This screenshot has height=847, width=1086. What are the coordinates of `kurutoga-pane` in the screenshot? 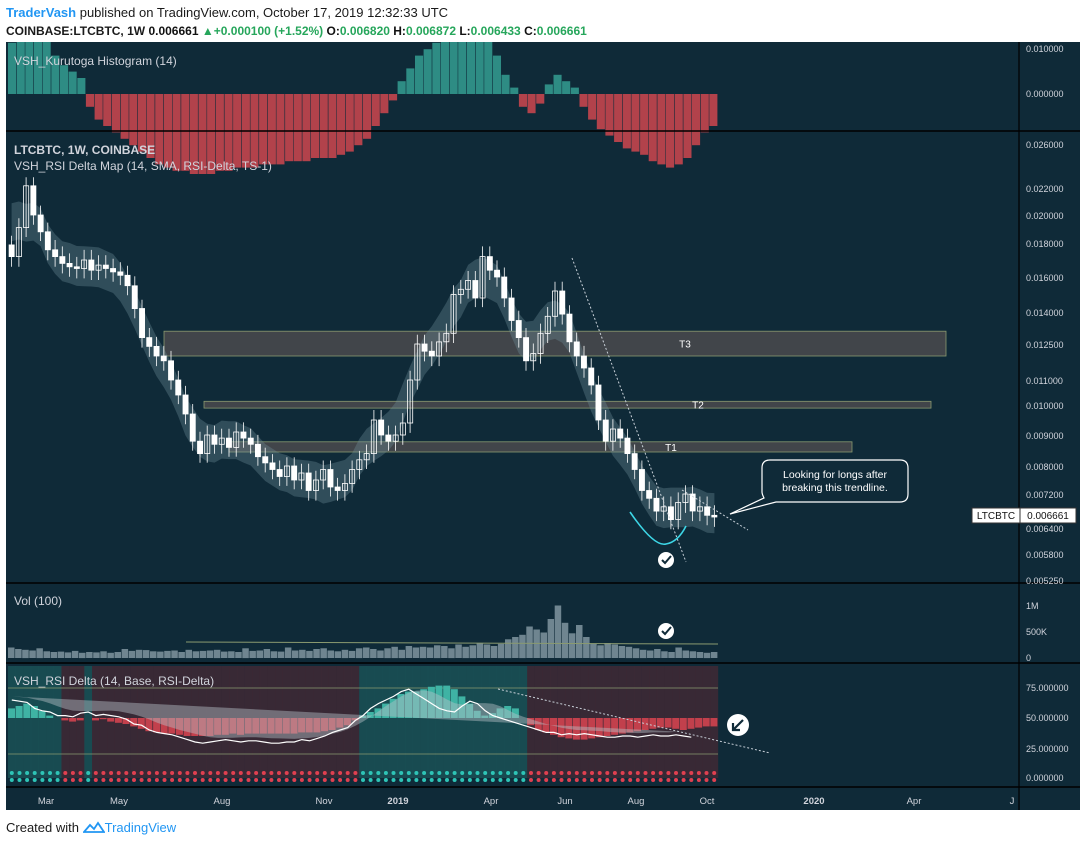 It's located at (363, 92).